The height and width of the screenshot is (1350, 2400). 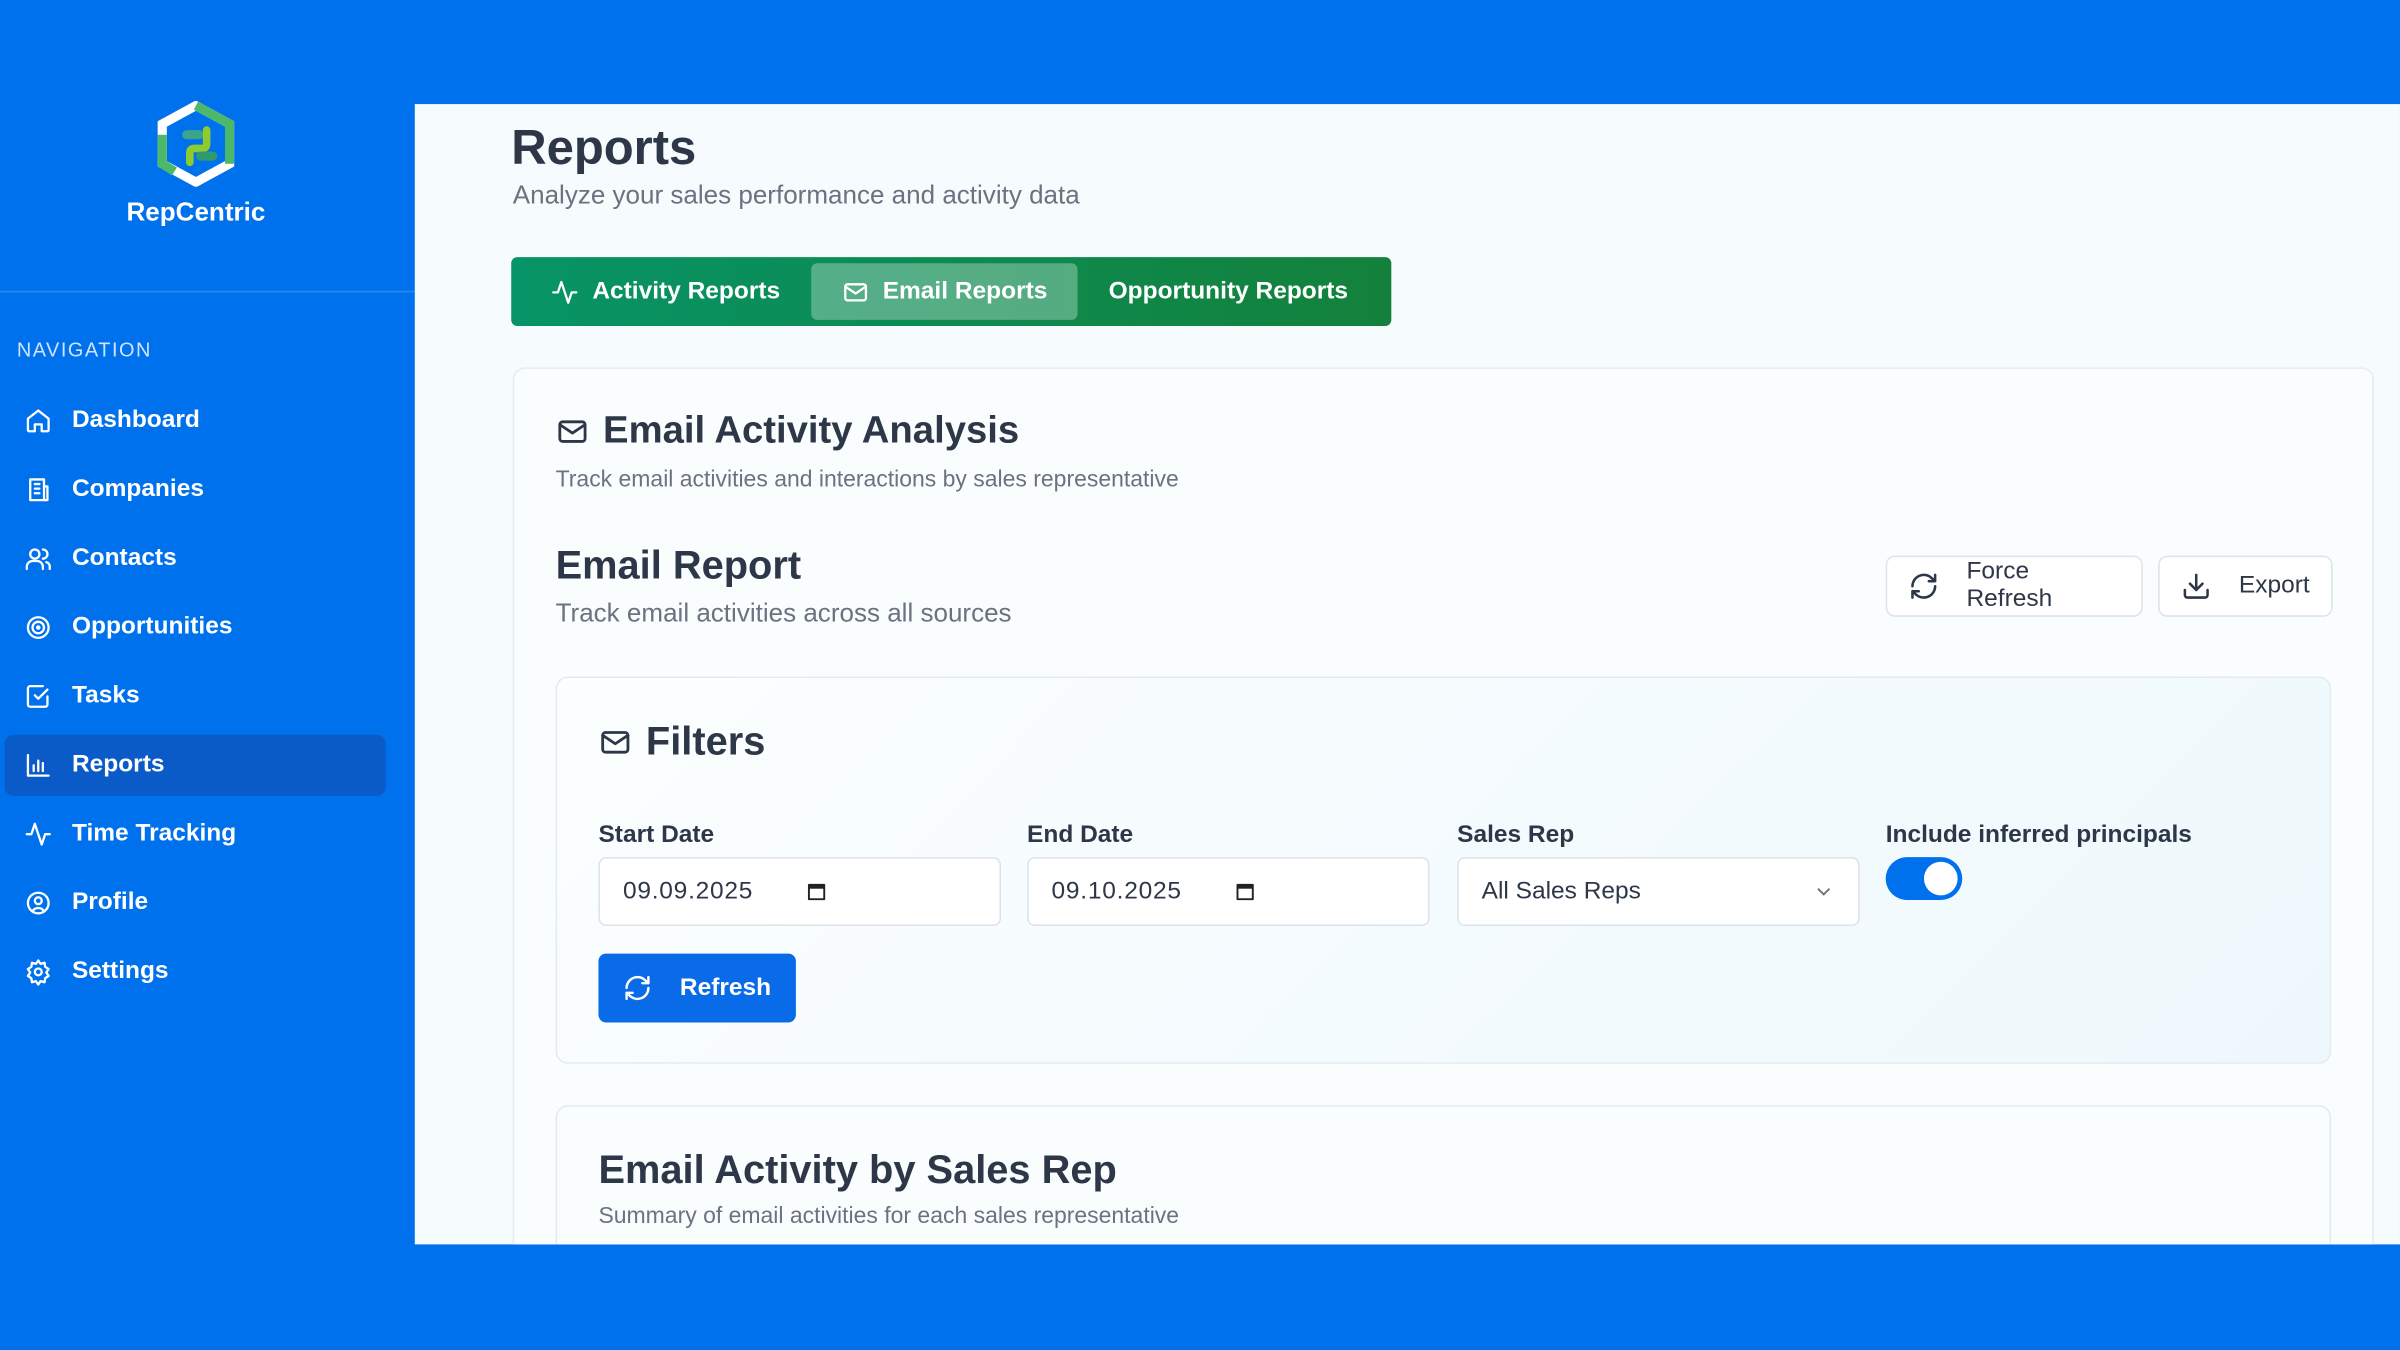 What do you see at coordinates (38, 765) in the screenshot?
I see `bar-chart-icon` at bounding box center [38, 765].